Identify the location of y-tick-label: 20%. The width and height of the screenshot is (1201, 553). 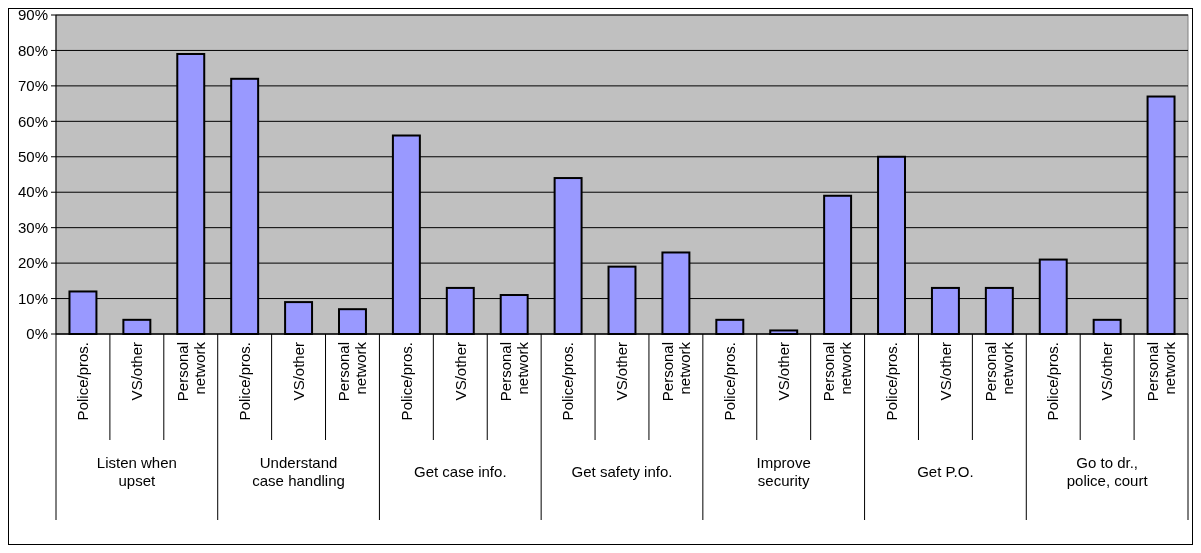
(32, 263).